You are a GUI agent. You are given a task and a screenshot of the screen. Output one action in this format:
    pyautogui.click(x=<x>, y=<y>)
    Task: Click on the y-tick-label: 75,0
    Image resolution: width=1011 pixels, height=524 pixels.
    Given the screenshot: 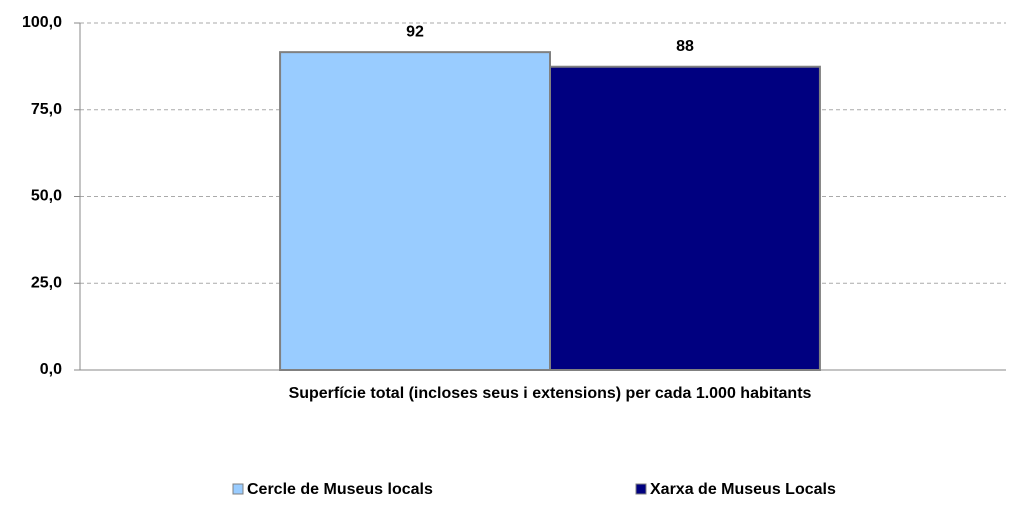 What is the action you would take?
    pyautogui.click(x=46, y=109)
    